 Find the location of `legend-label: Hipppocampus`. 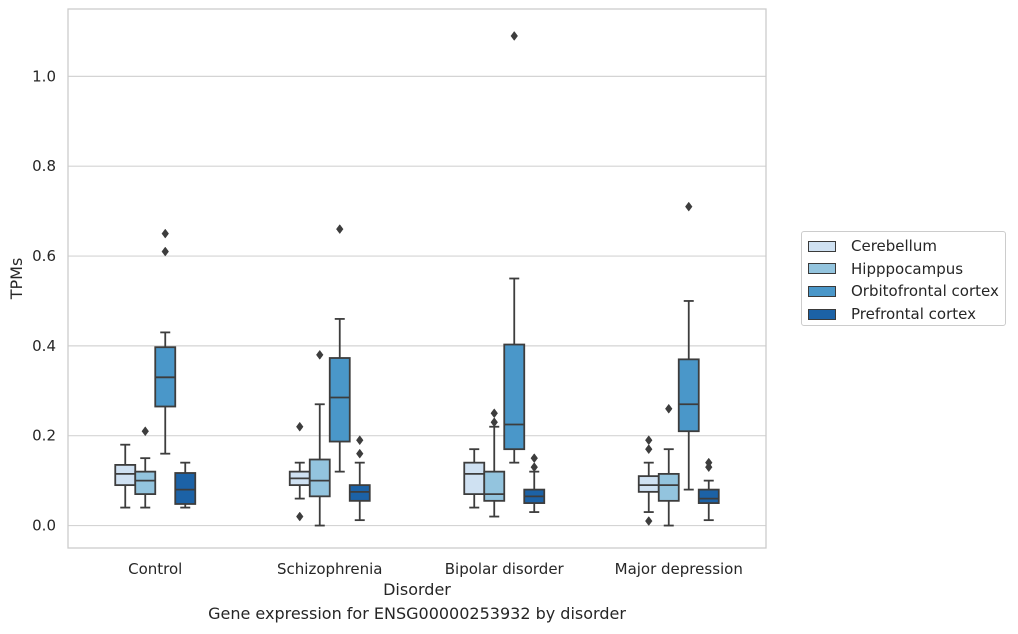

legend-label: Hipppocampus is located at coordinates (907, 268).